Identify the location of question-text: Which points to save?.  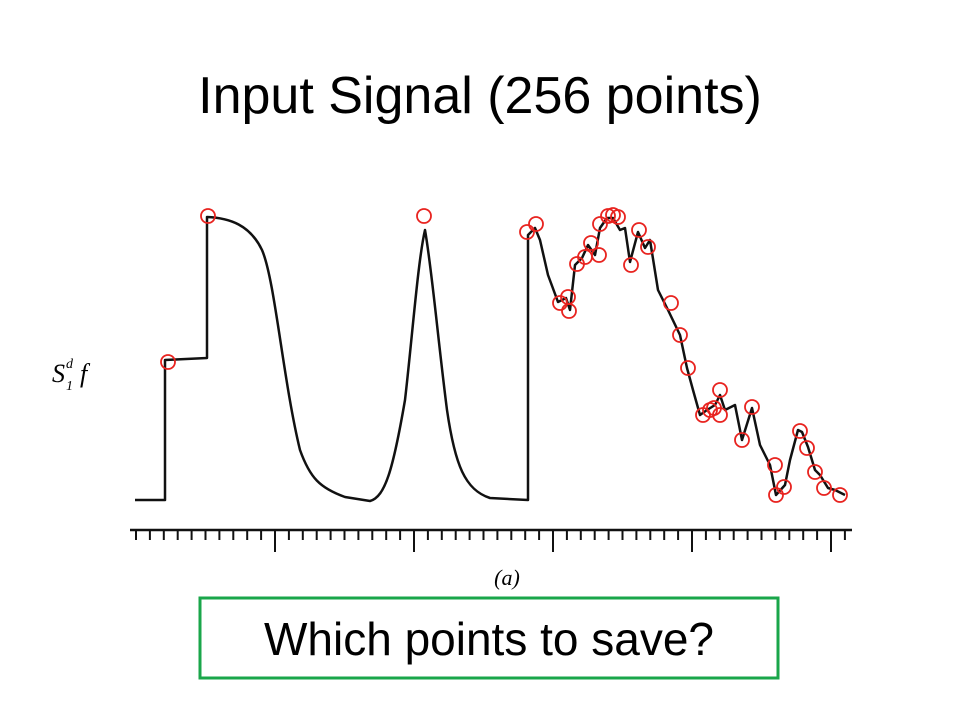
(489, 639).